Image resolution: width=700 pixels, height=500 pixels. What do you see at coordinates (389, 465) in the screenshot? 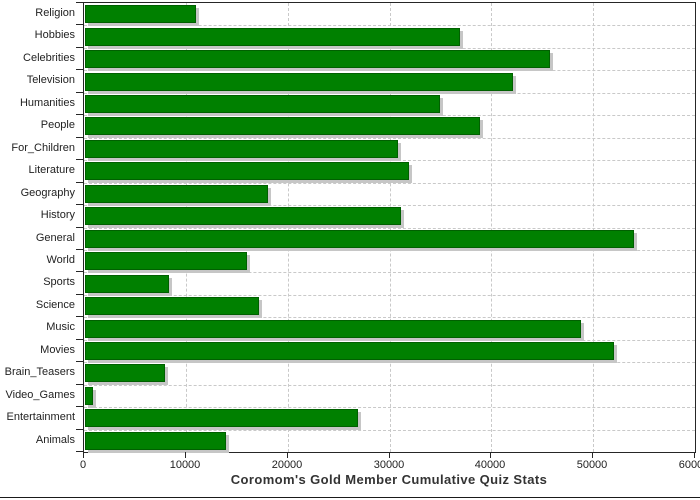
I see `x-axis-label-30000: 30000` at bounding box center [389, 465].